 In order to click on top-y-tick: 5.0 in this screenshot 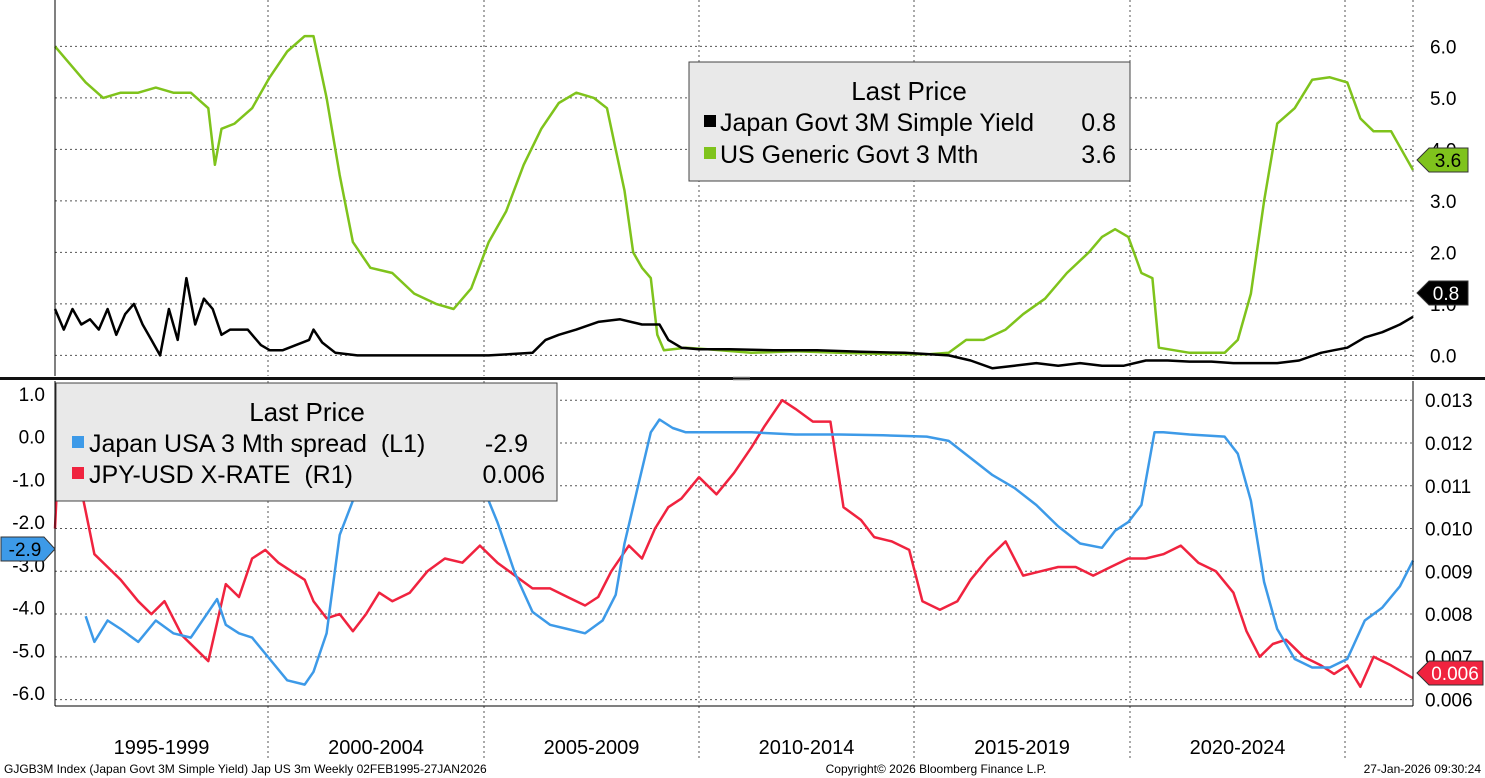, I will do `click(1443, 99)`.